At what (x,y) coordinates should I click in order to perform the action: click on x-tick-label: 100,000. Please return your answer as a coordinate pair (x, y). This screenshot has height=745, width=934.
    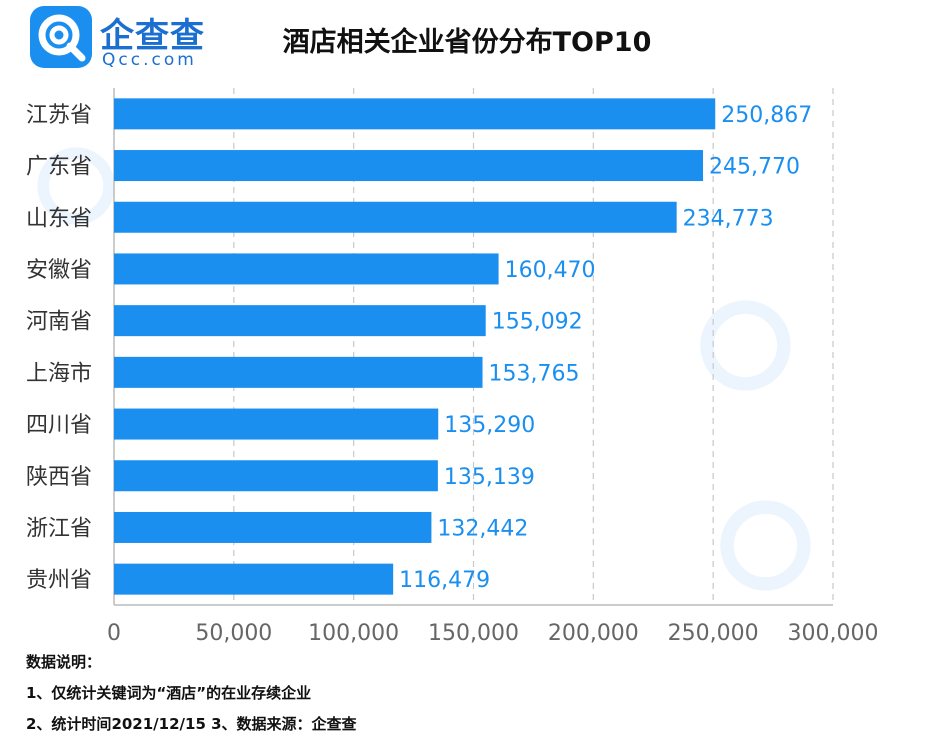
    Looking at the image, I should click on (353, 633).